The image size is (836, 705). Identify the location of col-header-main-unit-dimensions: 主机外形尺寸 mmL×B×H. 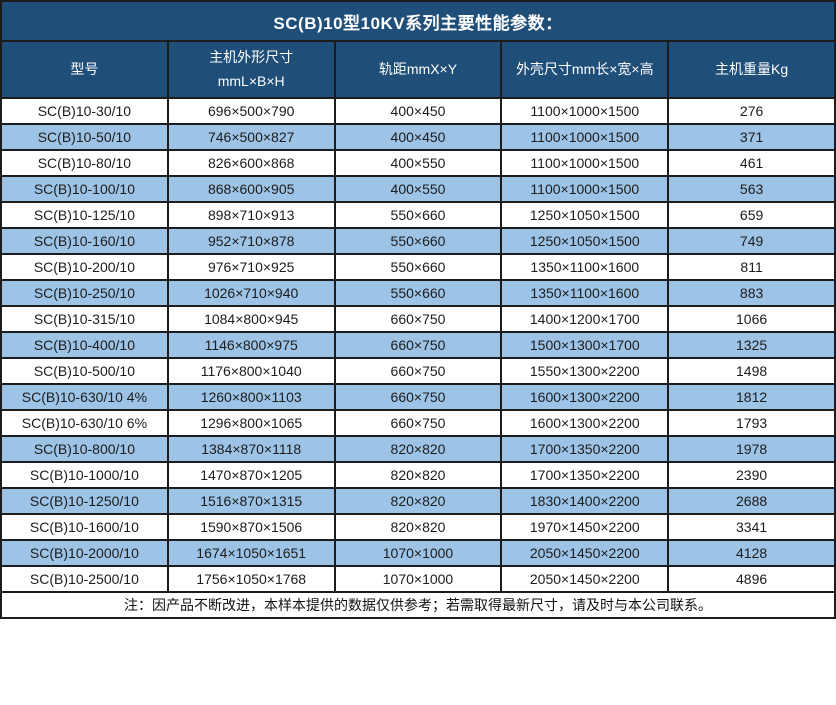
(251, 69).